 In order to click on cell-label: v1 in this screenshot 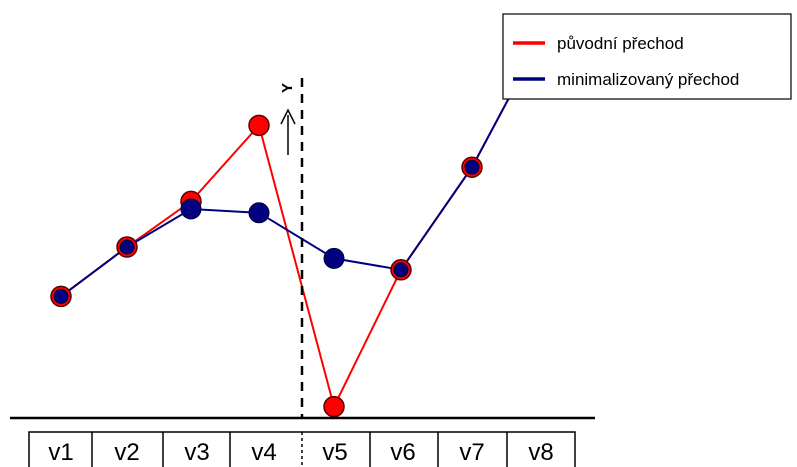, I will do `click(60, 452)`.